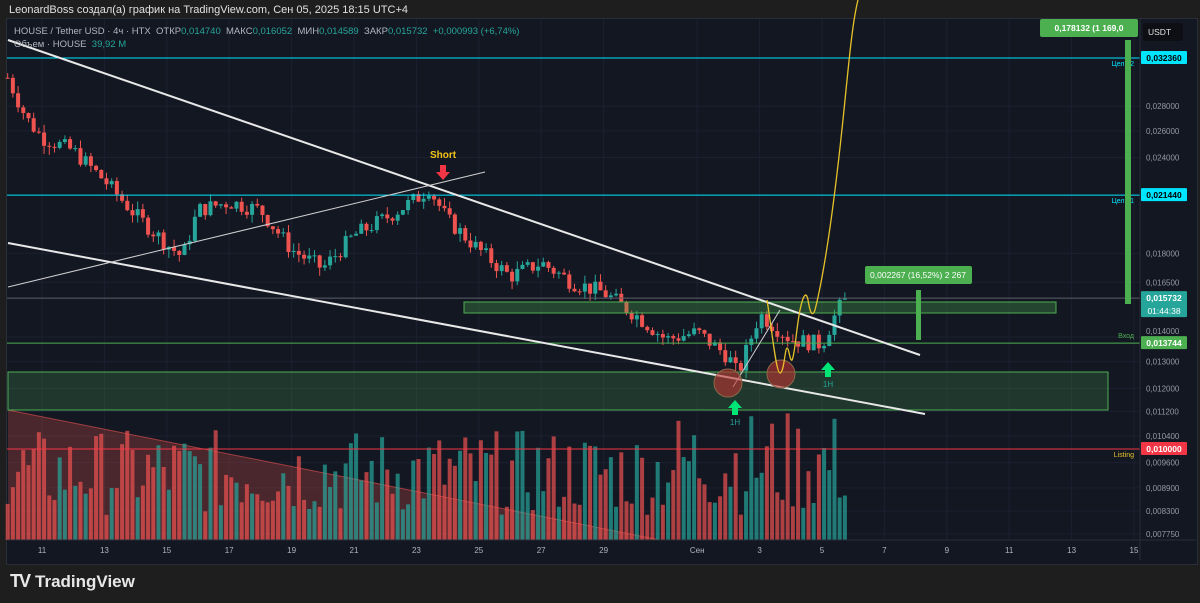 Image resolution: width=1200 pixels, height=603 pixels. What do you see at coordinates (20, 581) in the screenshot?
I see `tradingview-logo-icon: TV` at bounding box center [20, 581].